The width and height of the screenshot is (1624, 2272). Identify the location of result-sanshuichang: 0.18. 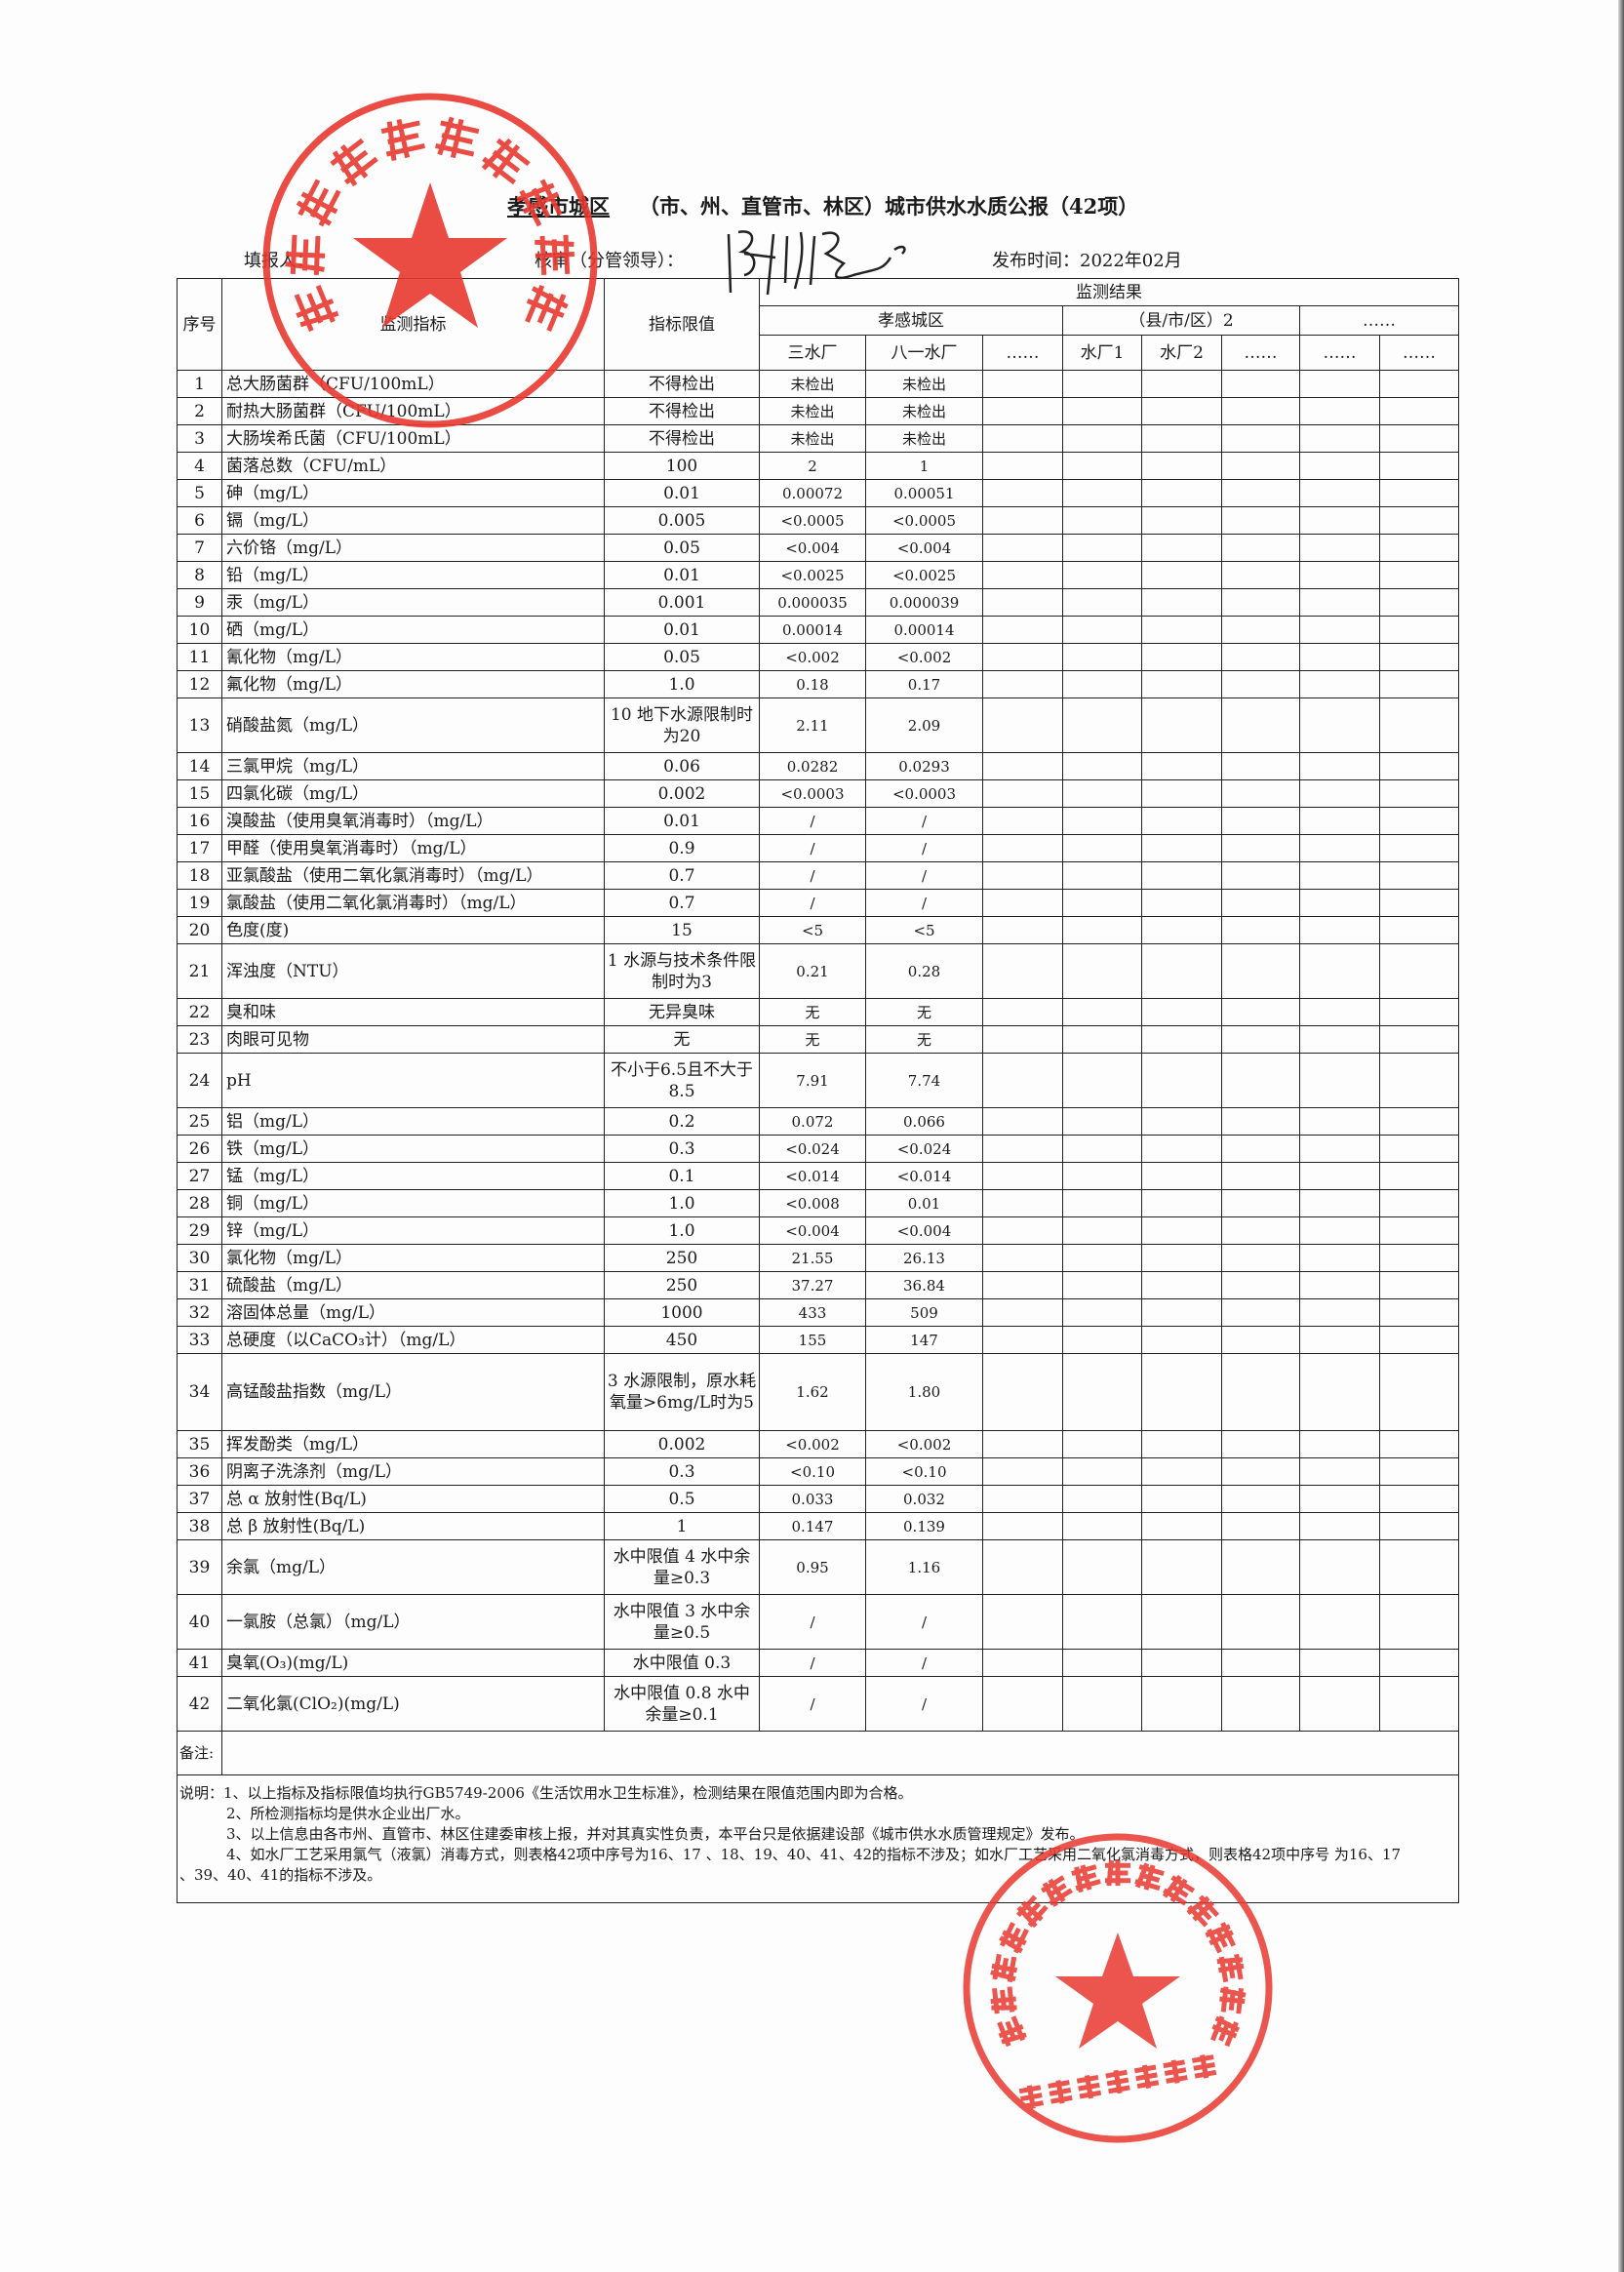
(813, 684).